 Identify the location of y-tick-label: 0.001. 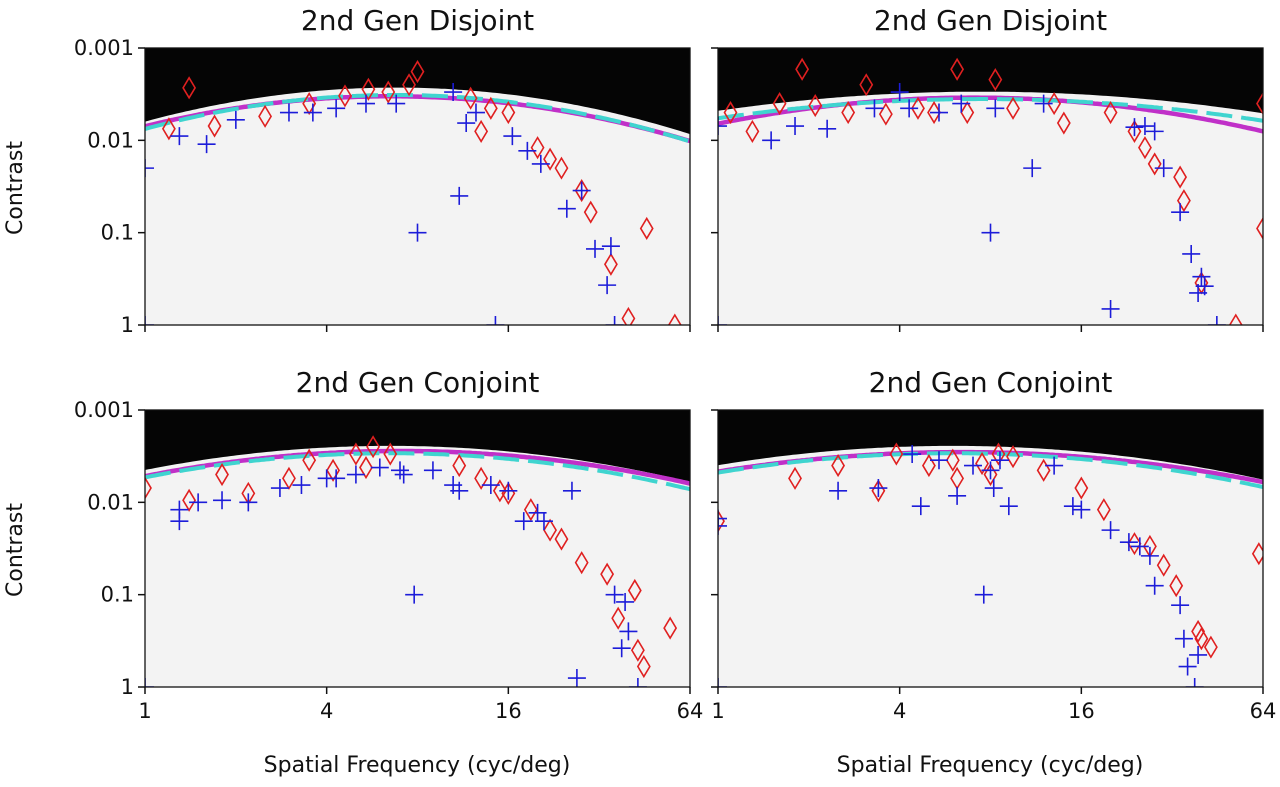
(104, 48).